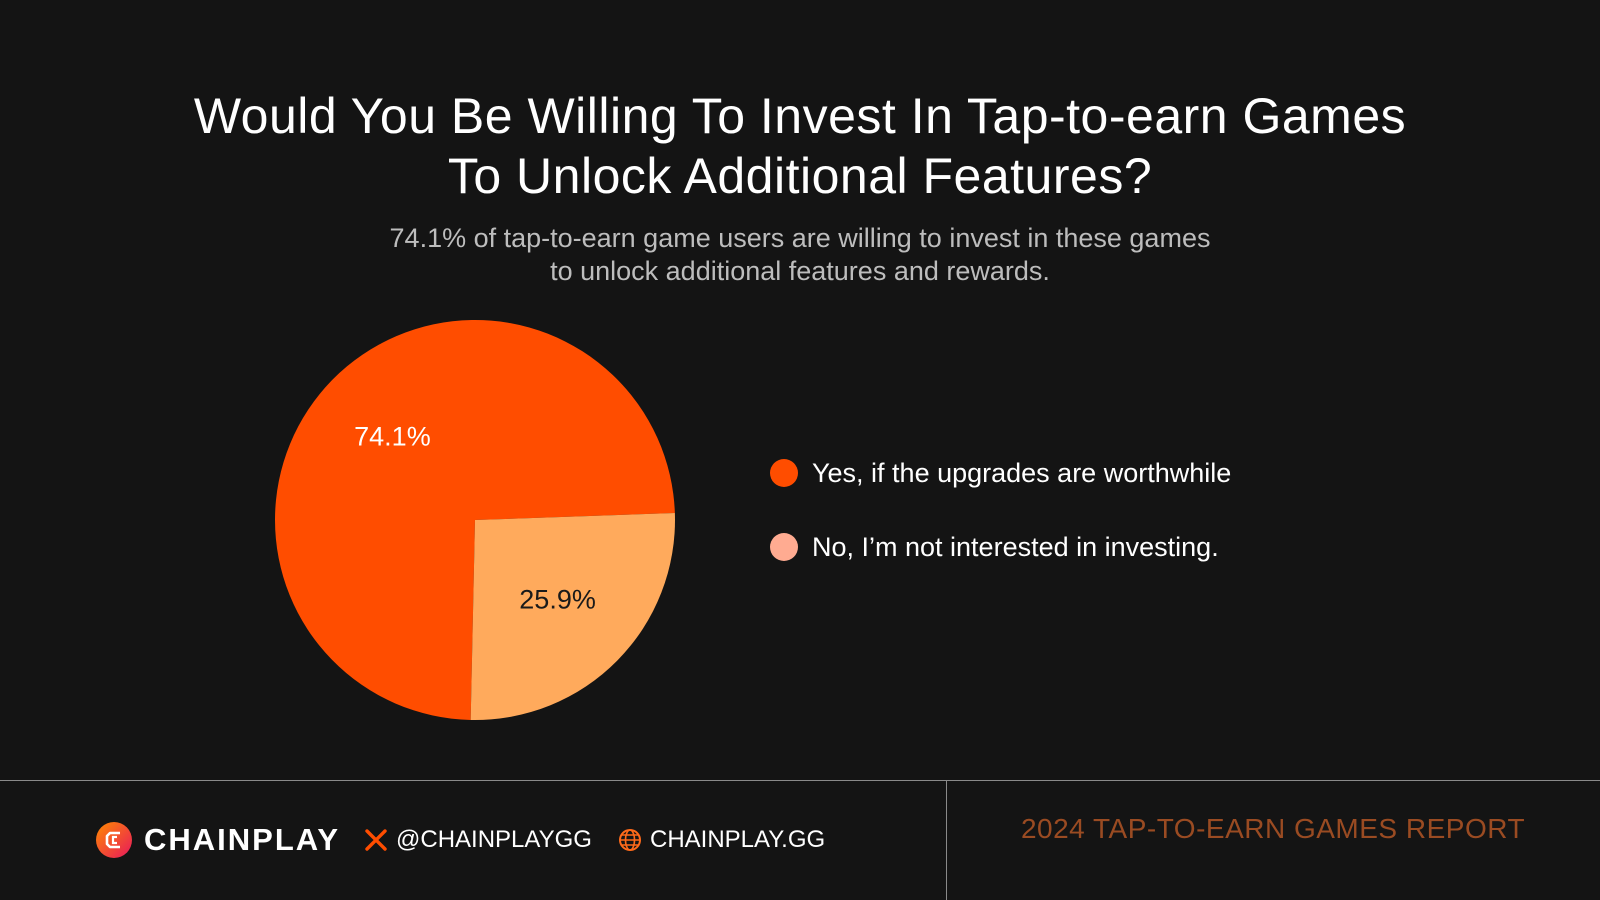 The height and width of the screenshot is (900, 1600). I want to click on pie-chart: 74.1% 25.9%, so click(475, 520).